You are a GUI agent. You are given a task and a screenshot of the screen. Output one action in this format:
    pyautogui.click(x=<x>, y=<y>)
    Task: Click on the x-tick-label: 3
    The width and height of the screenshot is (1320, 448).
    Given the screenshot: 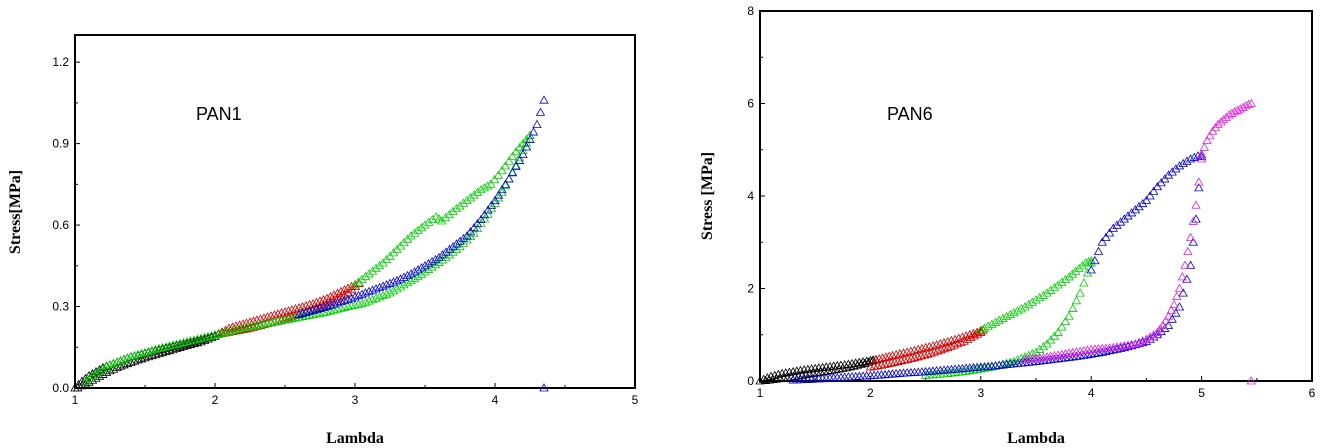 What is the action you would take?
    pyautogui.click(x=980, y=393)
    